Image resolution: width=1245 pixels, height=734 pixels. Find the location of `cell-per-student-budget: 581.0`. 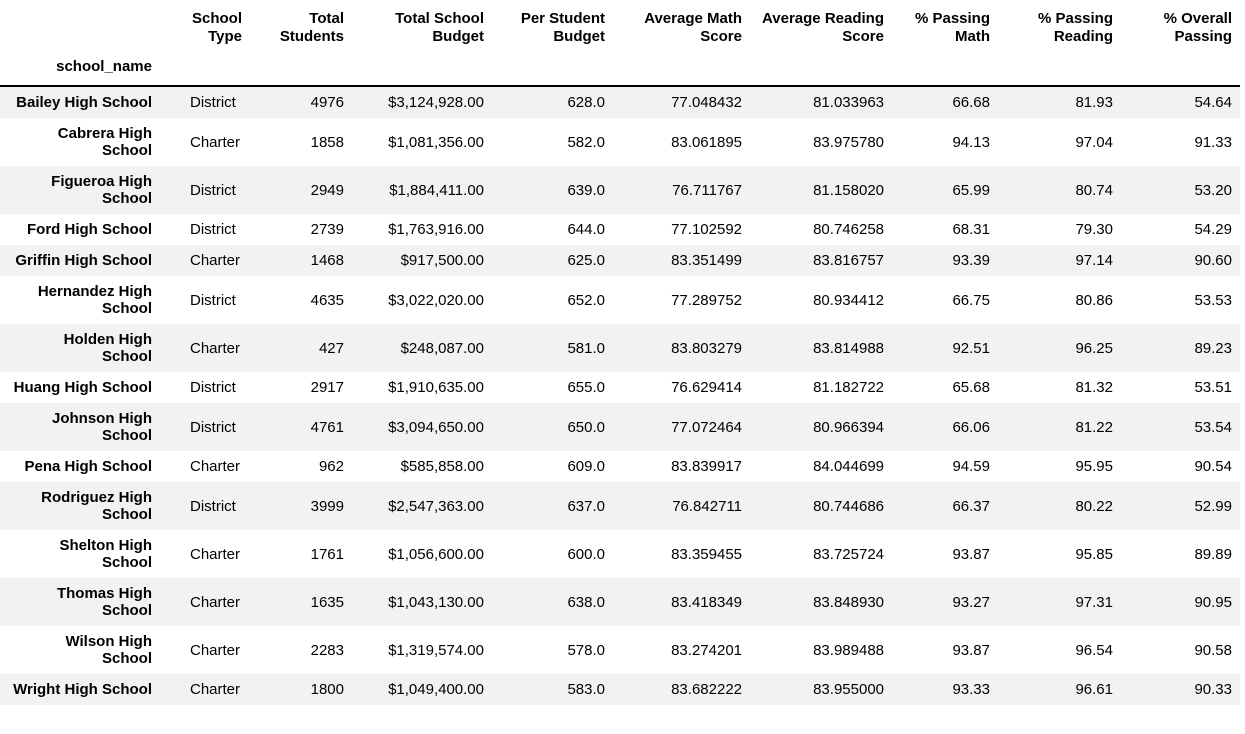

cell-per-student-budget: 581.0 is located at coordinates (586, 348).